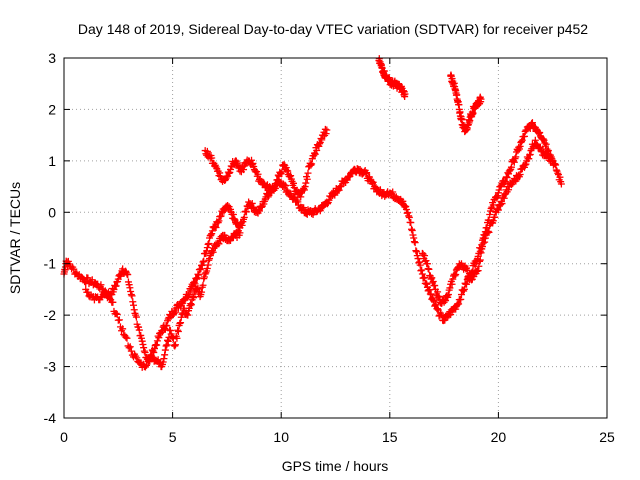  Describe the element at coordinates (466, 103) in the screenshot. I see `series-upper-peak-18h` at that location.